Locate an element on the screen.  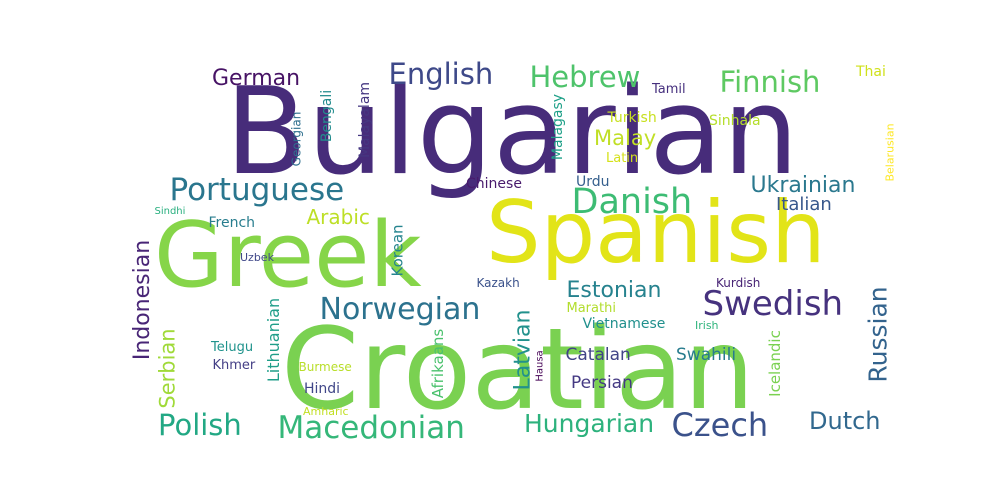
word-sindhi: Sindhi is located at coordinates (170, 211).